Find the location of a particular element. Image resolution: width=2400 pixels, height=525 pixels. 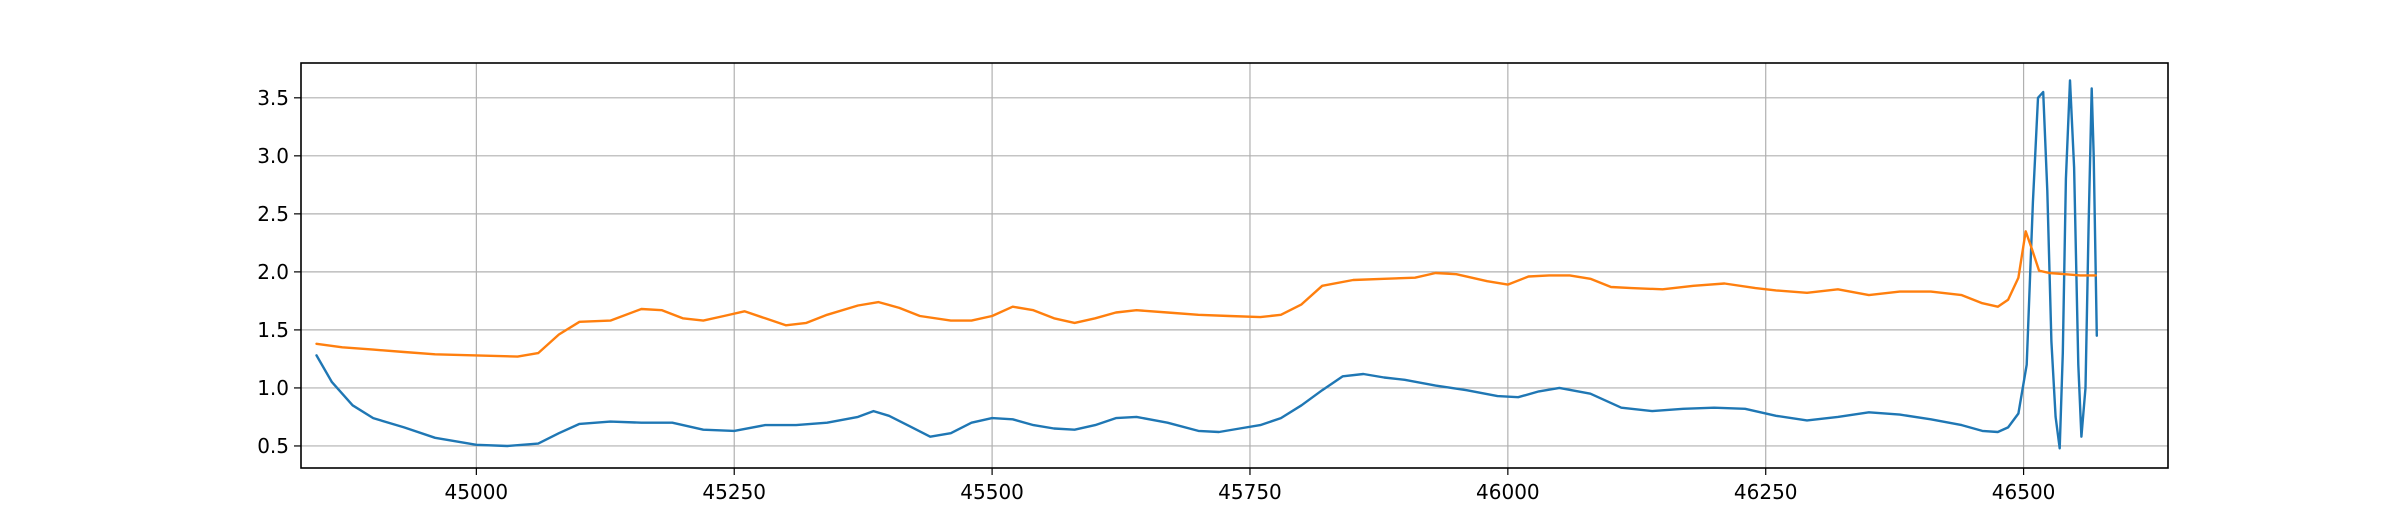

x-tick-label: 46250 is located at coordinates (1766, 492).